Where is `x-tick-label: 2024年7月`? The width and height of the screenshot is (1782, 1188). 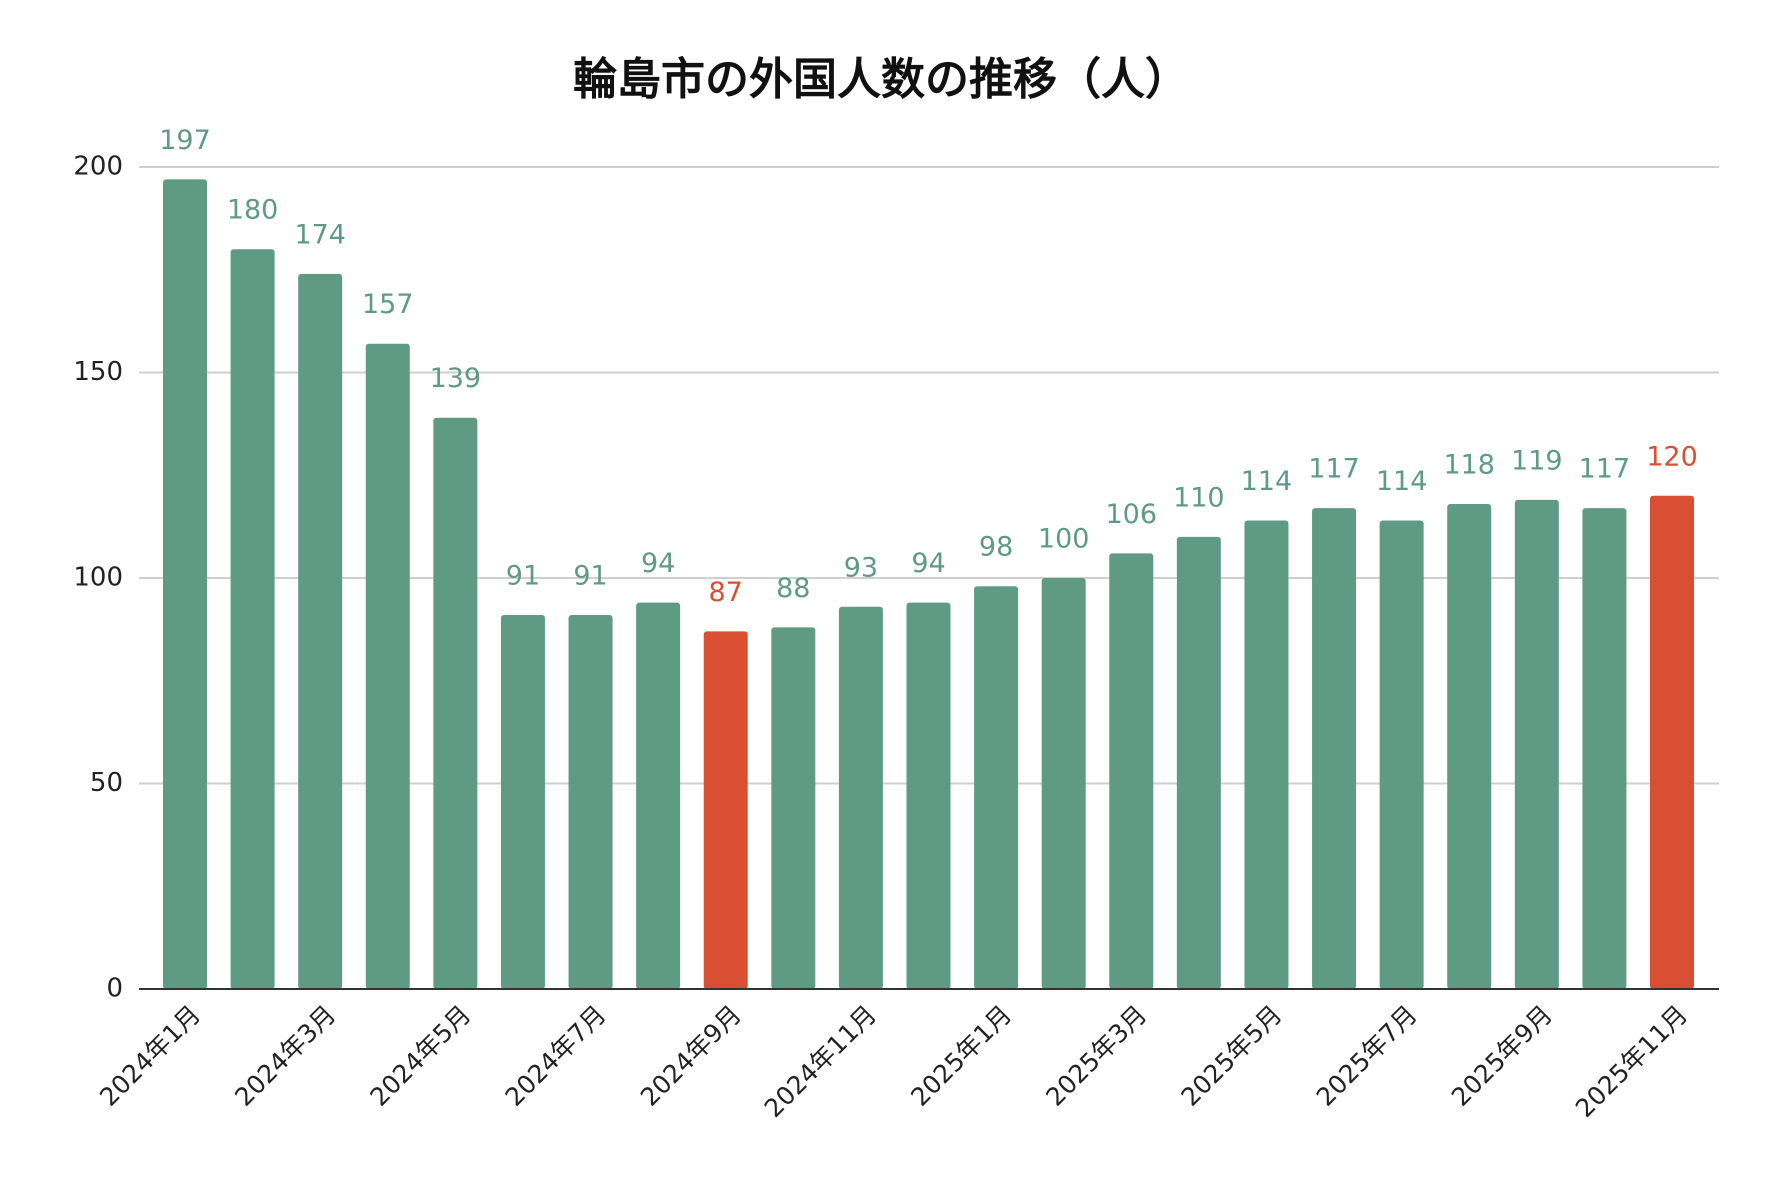 x-tick-label: 2024年7月 is located at coordinates (556, 1056).